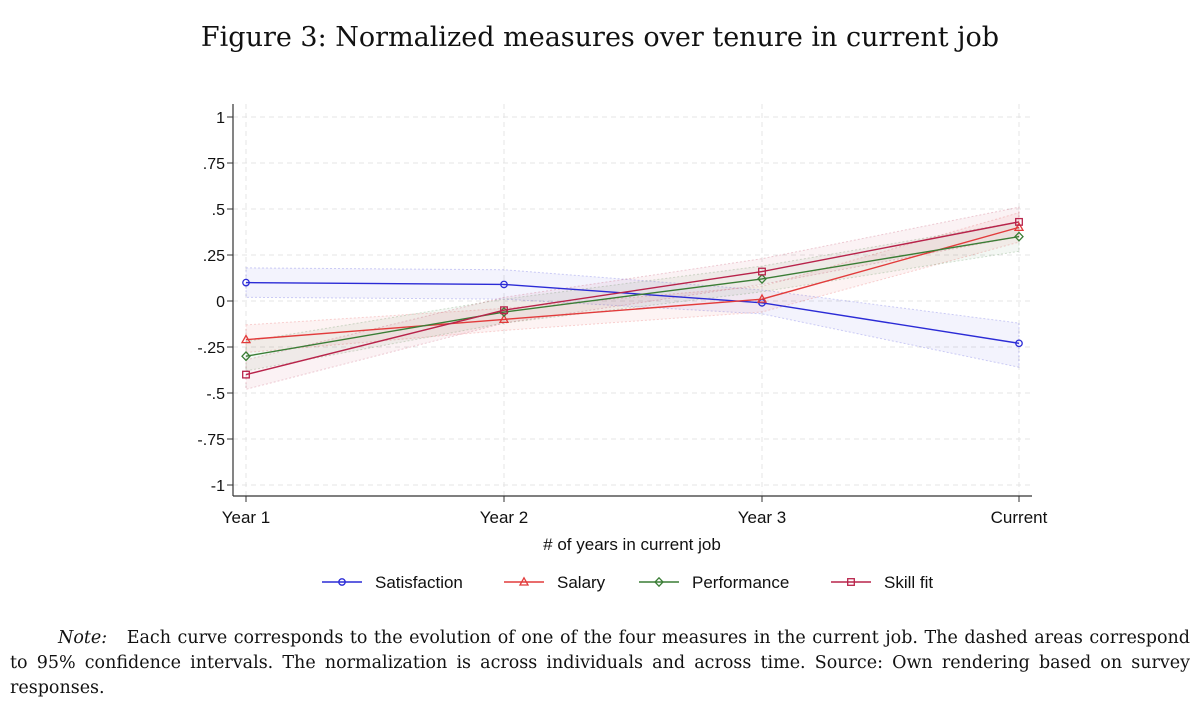  What do you see at coordinates (220, 118) in the screenshot?
I see `y-tick-label: 1` at bounding box center [220, 118].